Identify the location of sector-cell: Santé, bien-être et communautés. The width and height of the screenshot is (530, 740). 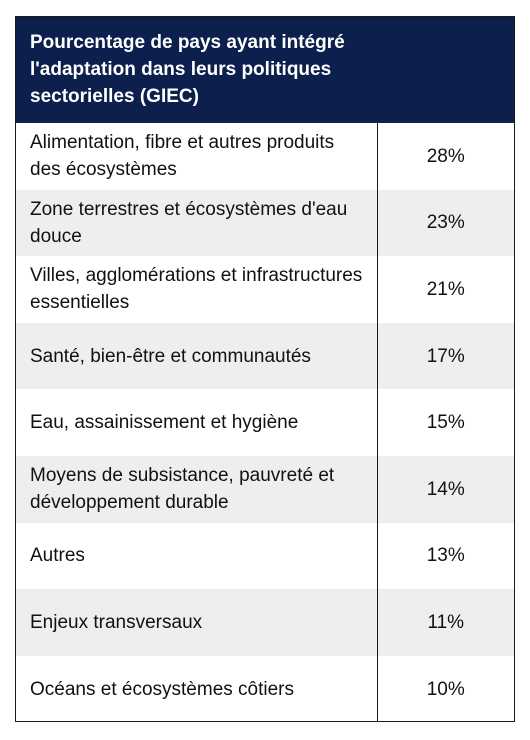
(196, 356).